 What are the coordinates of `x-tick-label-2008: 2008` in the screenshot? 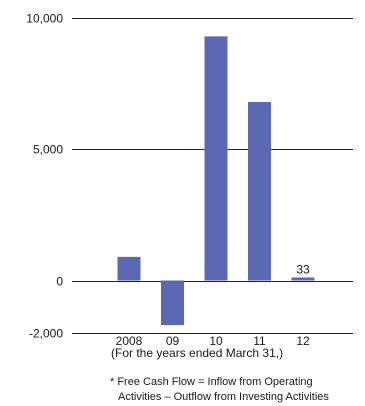 It's located at (129, 341).